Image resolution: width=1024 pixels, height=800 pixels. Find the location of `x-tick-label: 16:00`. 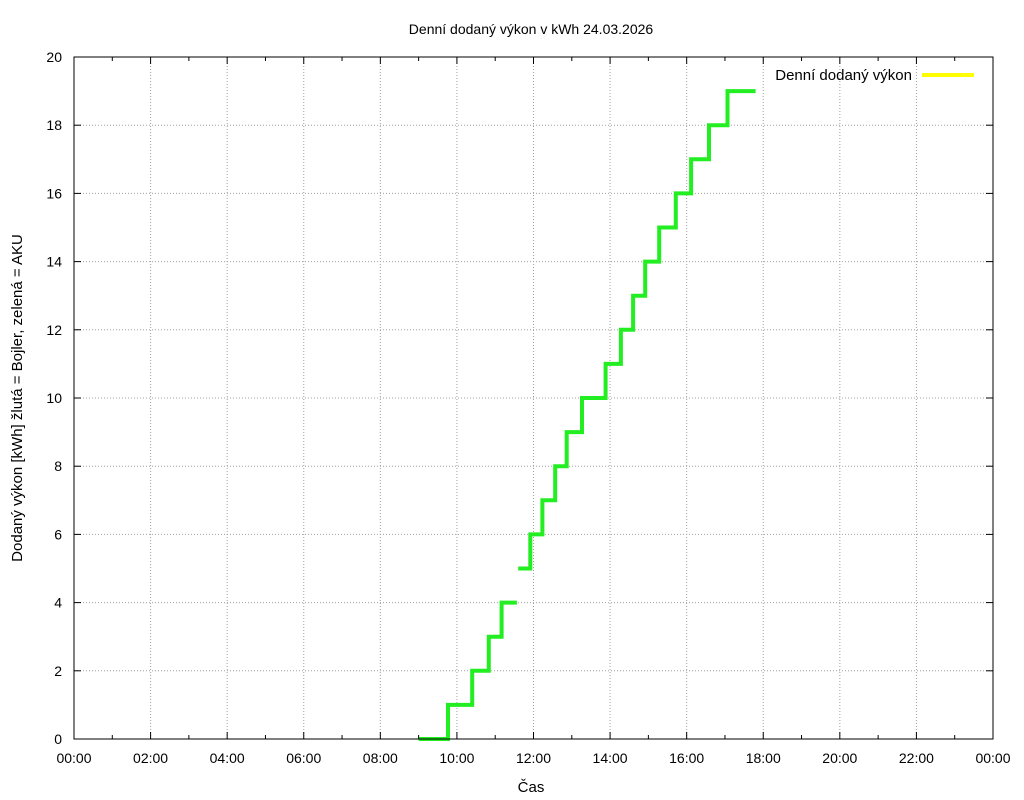

x-tick-label: 16:00 is located at coordinates (686, 758).